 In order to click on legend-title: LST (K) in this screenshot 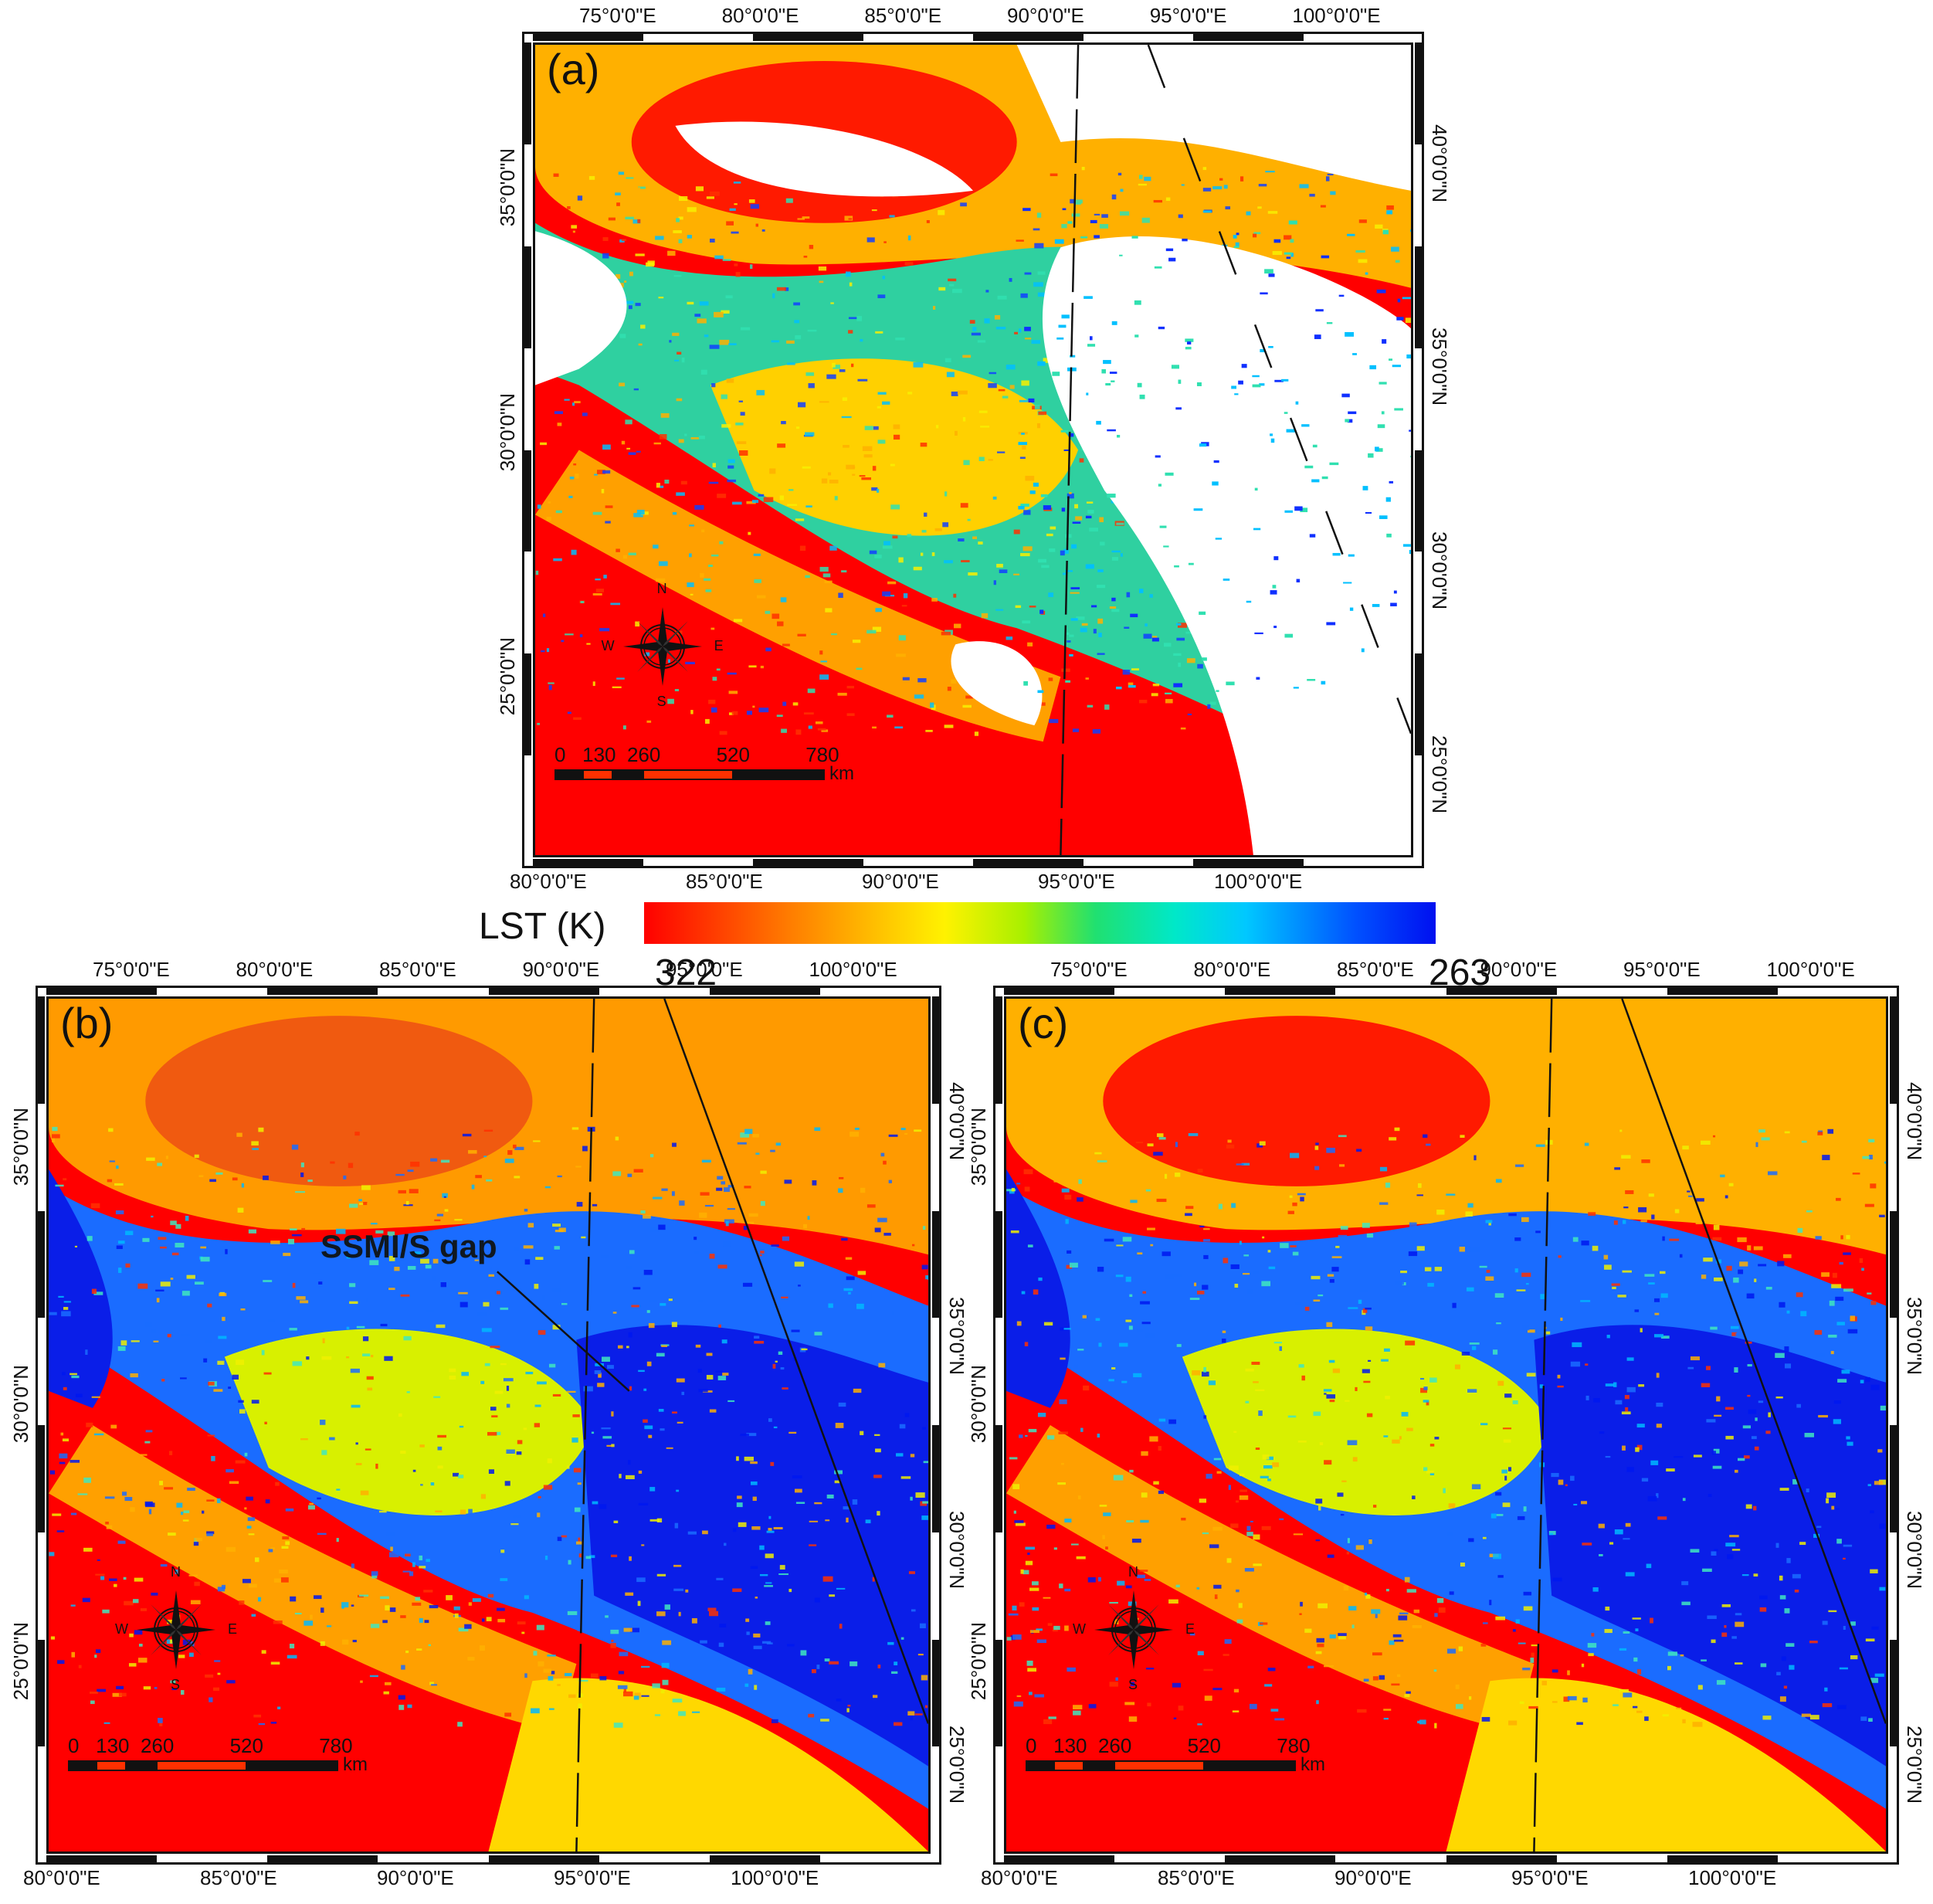, I will do `click(542, 926)`.